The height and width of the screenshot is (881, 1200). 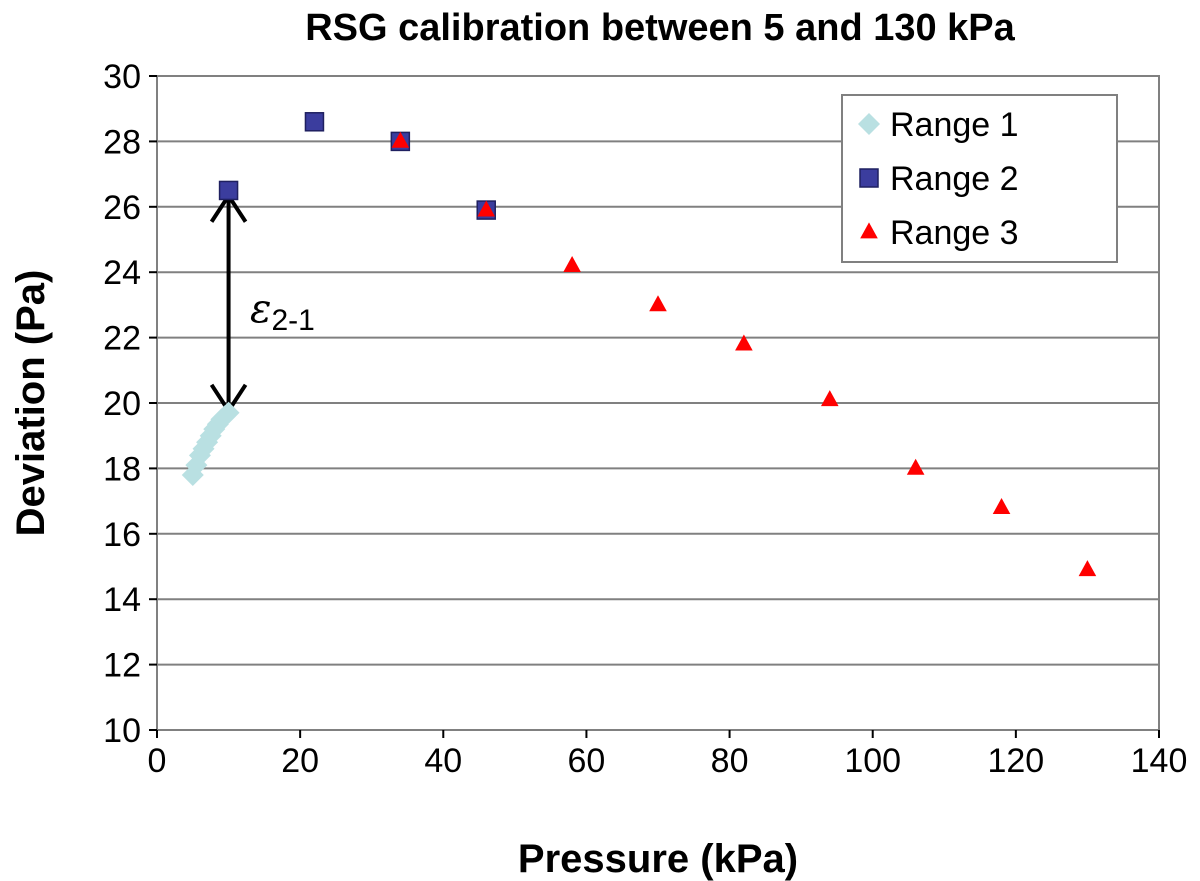 I want to click on y-axis: 10 12 14 16 18 20 22 24 26 28 30, so click(x=130, y=404).